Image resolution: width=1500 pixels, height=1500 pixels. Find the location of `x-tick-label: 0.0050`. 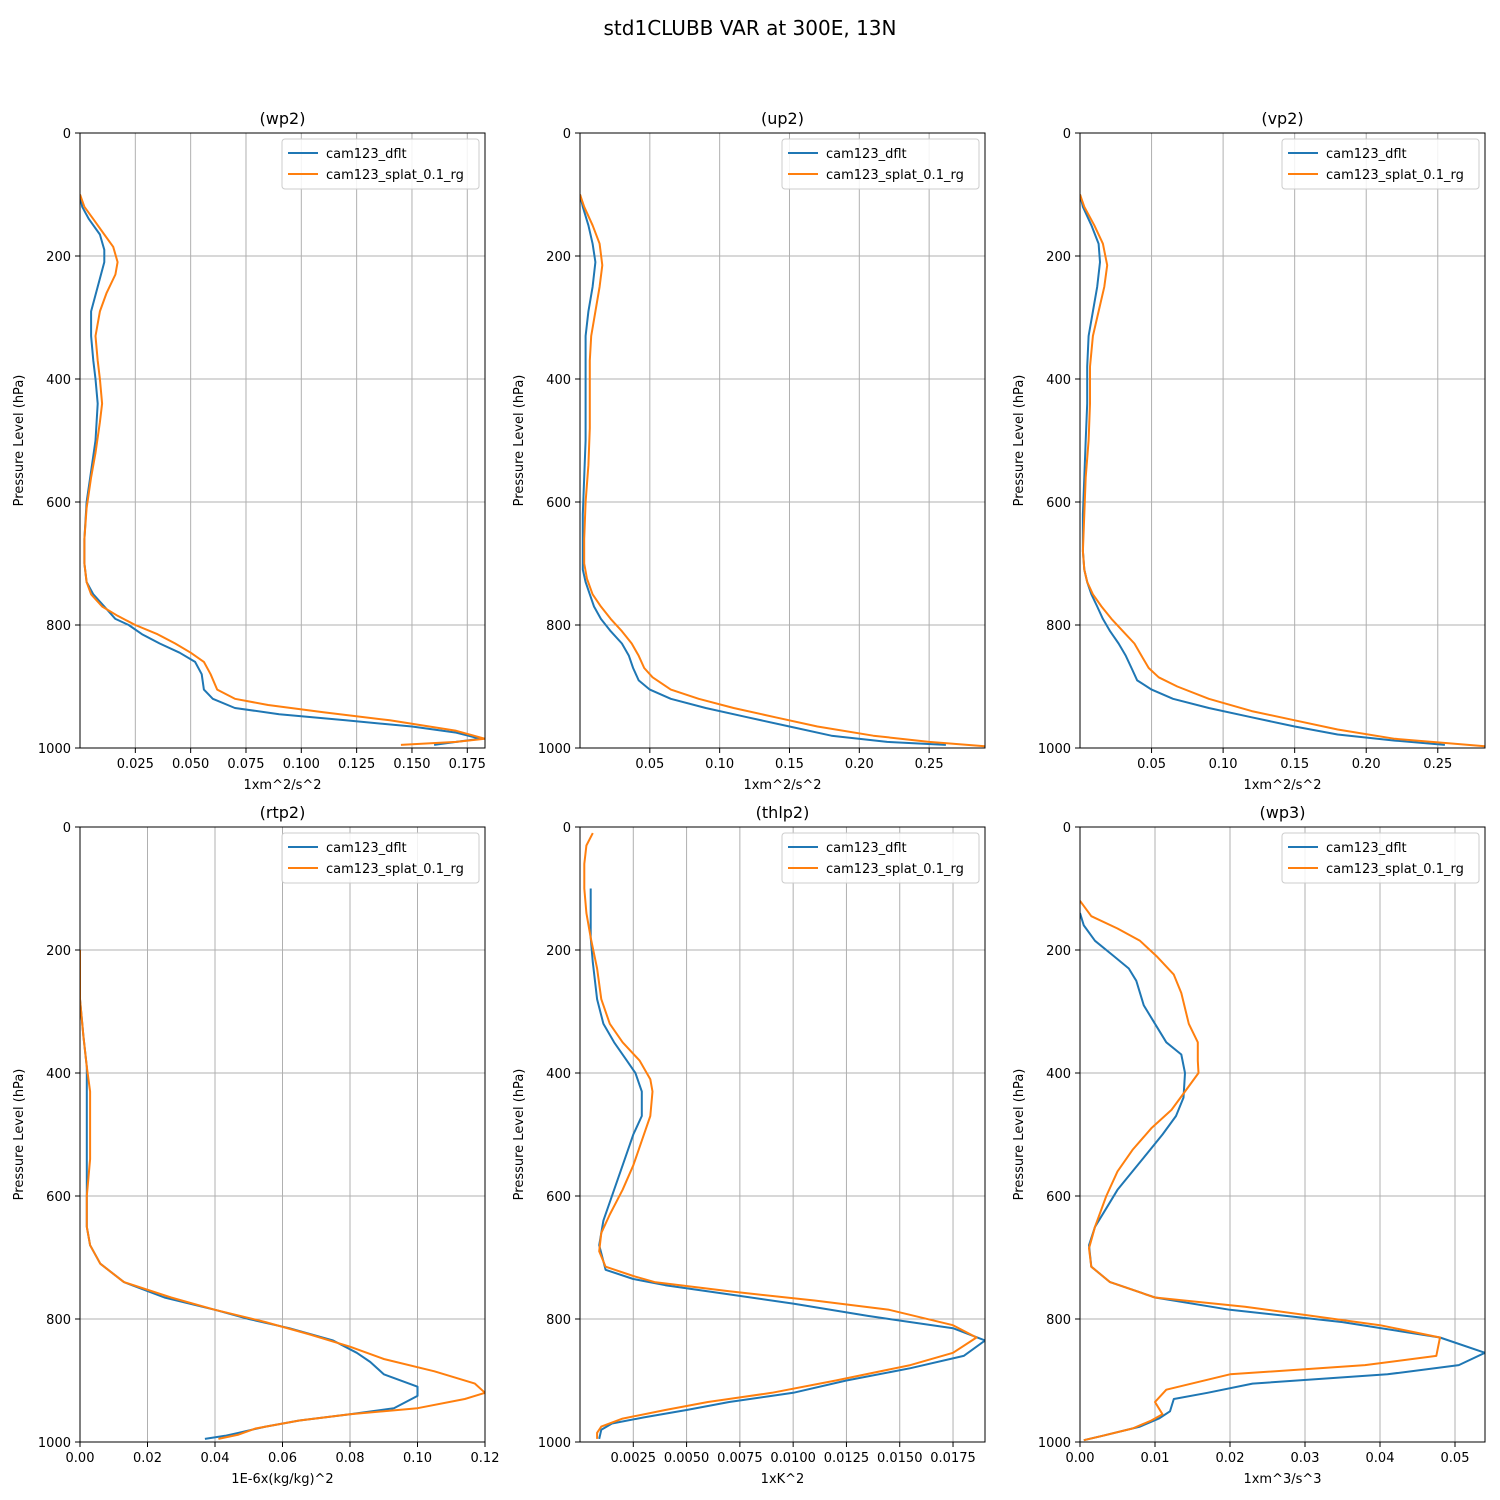

x-tick-label: 0.0050 is located at coordinates (687, 1458).